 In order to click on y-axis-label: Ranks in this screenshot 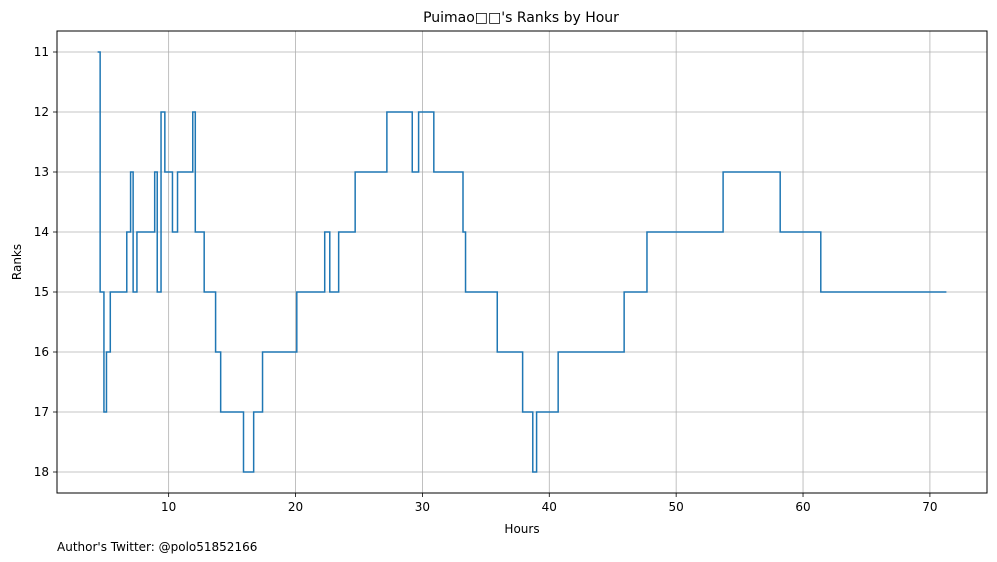, I will do `click(17, 262)`.